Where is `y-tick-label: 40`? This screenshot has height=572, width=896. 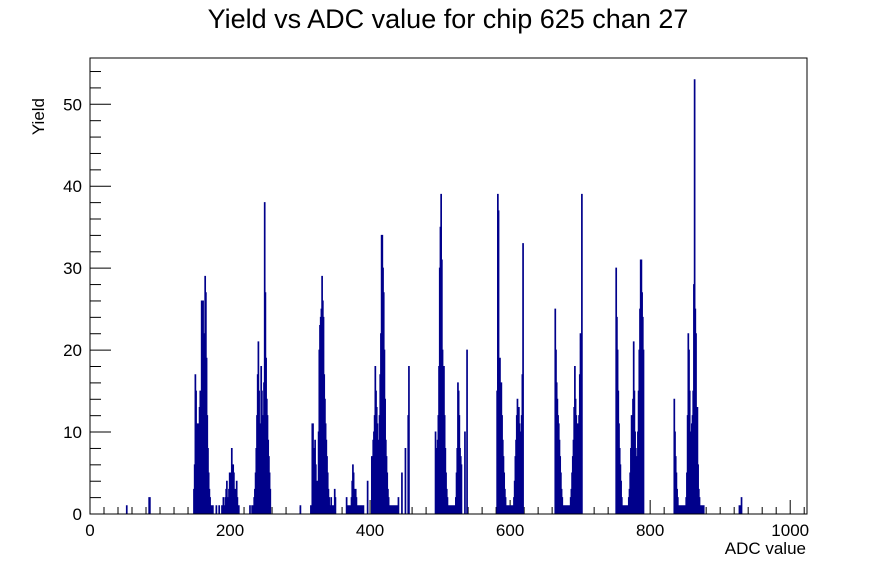
y-tick-label: 40 is located at coordinates (72, 186).